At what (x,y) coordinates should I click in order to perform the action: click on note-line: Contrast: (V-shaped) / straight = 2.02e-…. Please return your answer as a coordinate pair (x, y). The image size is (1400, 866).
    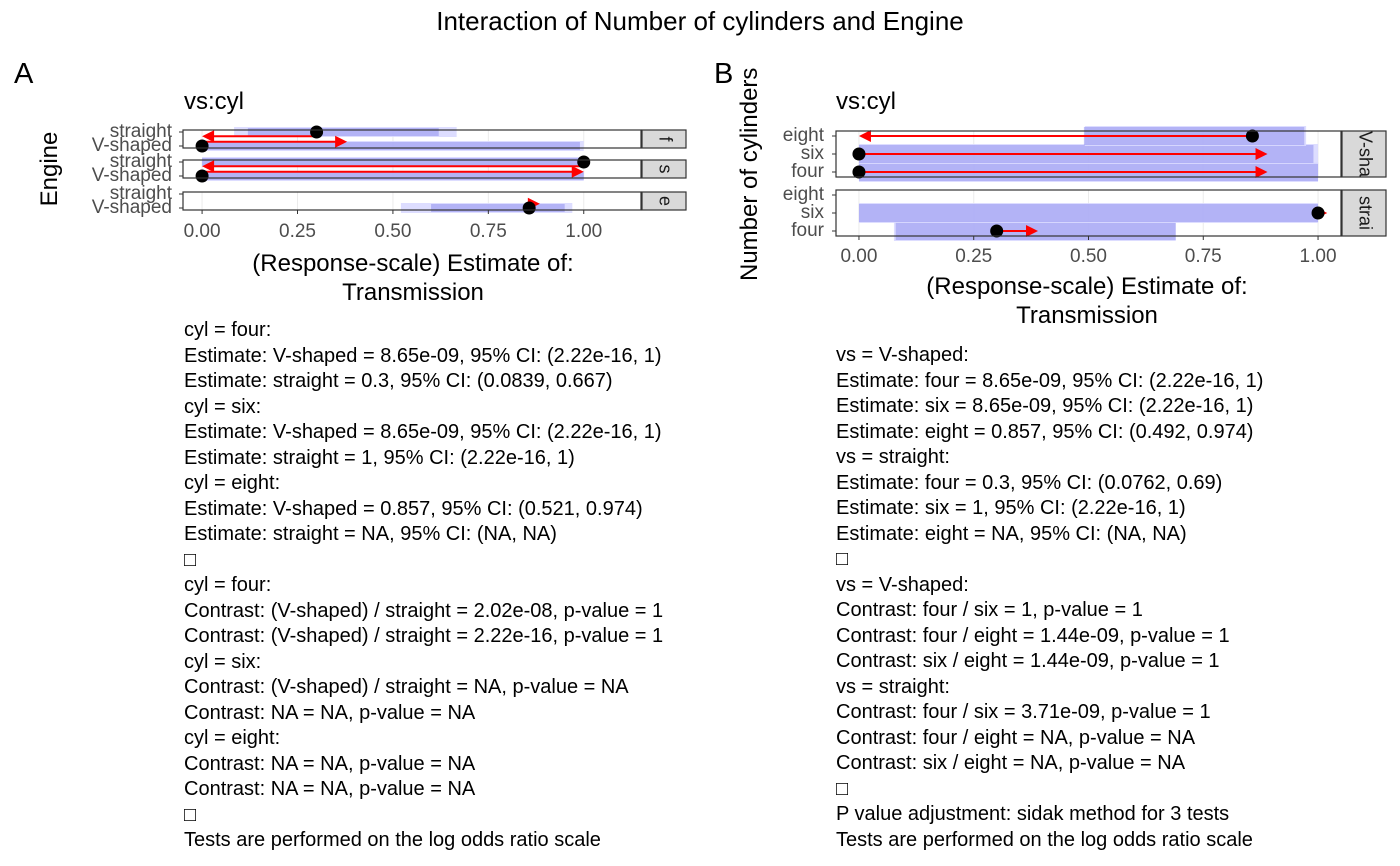
    Looking at the image, I should click on (424, 610).